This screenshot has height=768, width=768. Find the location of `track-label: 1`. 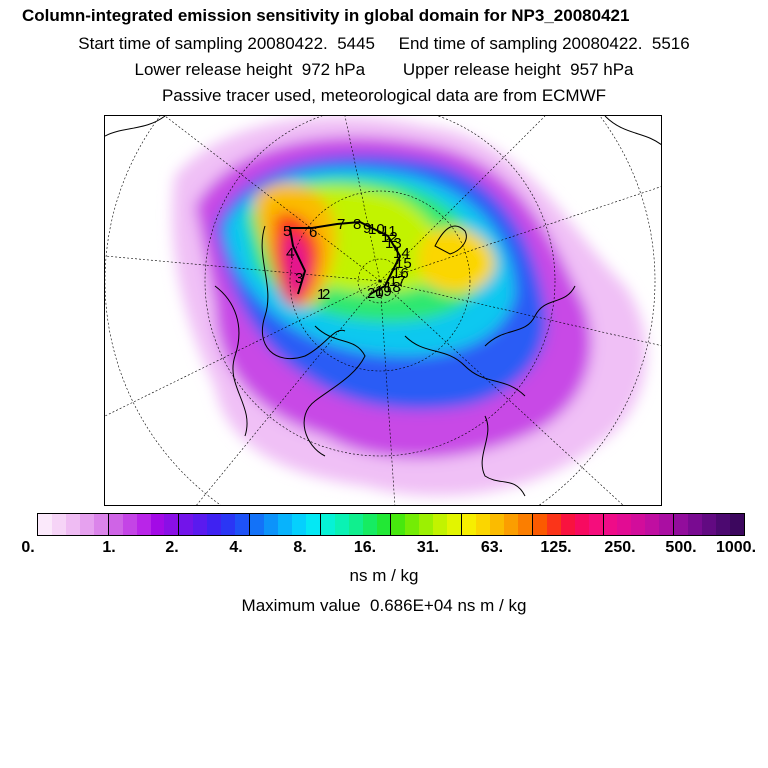

track-label: 1 is located at coordinates (321, 294).